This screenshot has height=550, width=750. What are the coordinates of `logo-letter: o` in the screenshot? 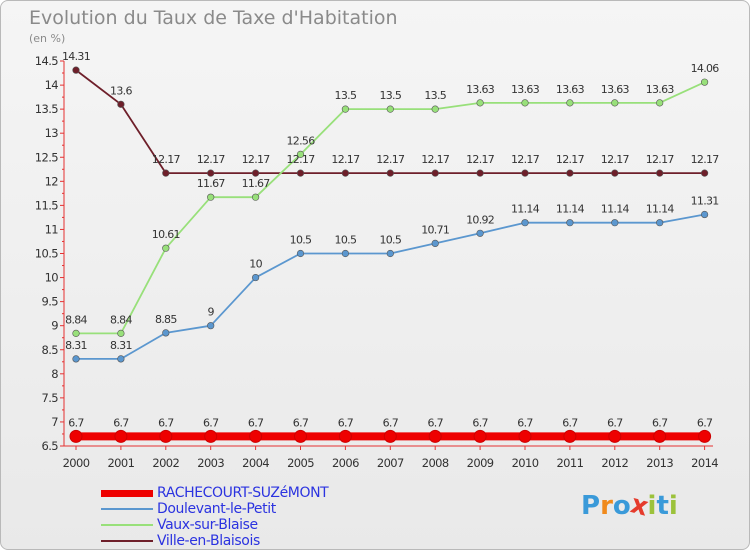 It's located at (621, 506).